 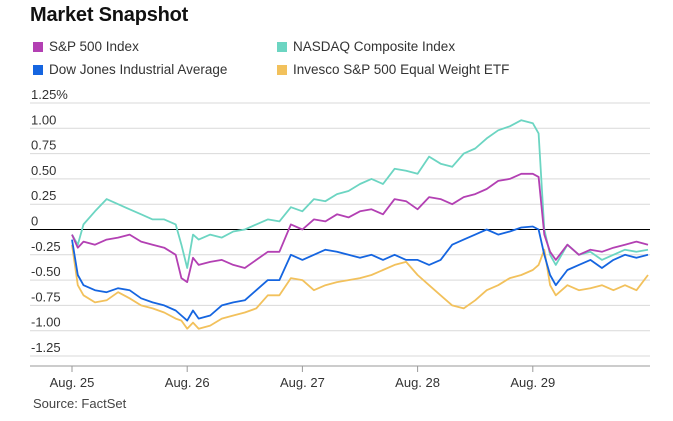 What do you see at coordinates (282, 46) in the screenshot?
I see `legend-swatch-nasdaq` at bounding box center [282, 46].